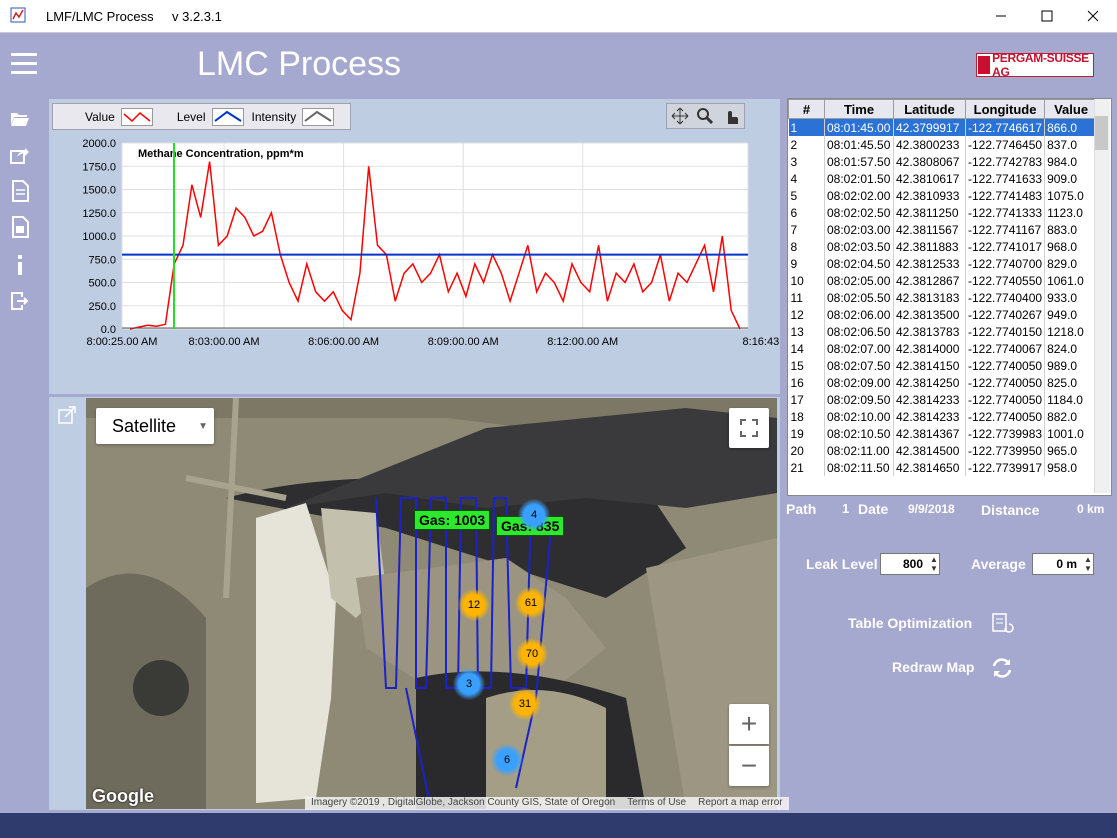 The image size is (1117, 838). I want to click on table-cell: 11, so click(806, 297).